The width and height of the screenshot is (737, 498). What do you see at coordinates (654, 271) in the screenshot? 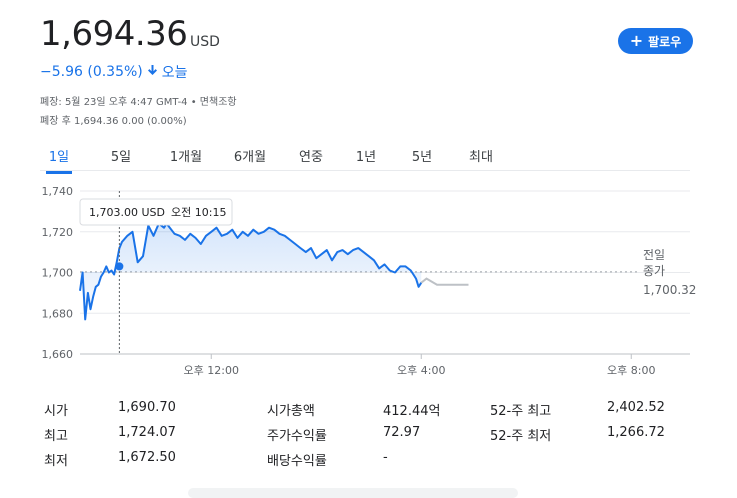
I see `prev-close-label-2: 종가` at bounding box center [654, 271].